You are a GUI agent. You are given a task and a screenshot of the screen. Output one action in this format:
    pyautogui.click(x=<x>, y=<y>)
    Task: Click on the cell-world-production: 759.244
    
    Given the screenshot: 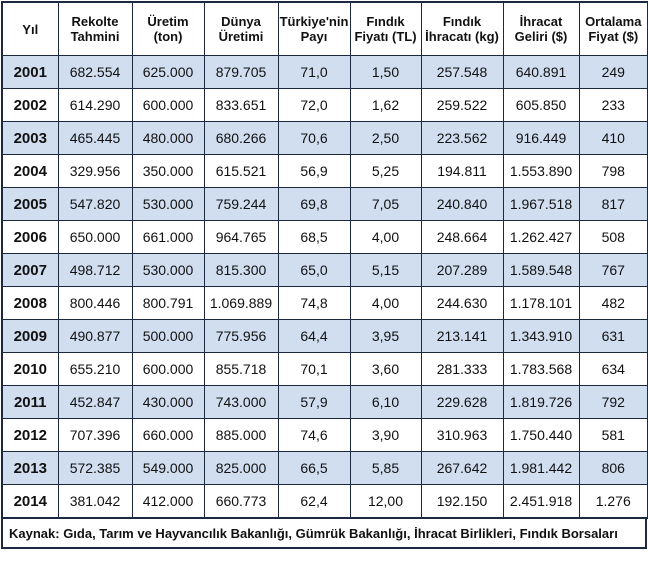 What is the action you would take?
    pyautogui.click(x=241, y=204)
    